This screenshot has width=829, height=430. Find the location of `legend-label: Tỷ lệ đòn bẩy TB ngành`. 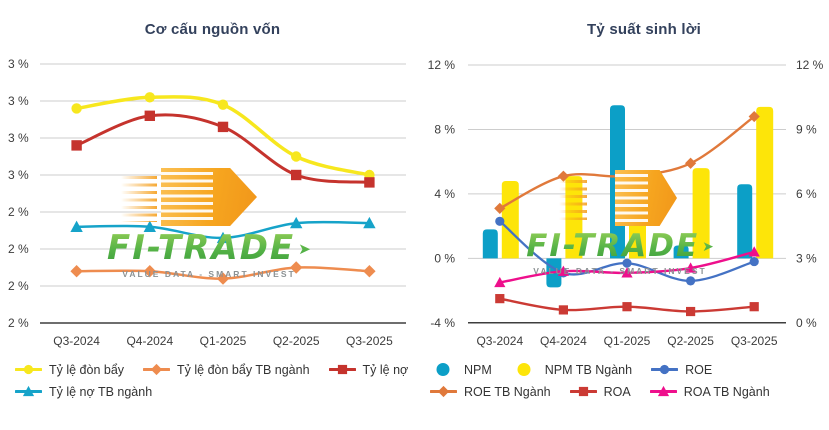

legend-label: Tỷ lệ đòn bẩy TB ngành is located at coordinates (243, 369).